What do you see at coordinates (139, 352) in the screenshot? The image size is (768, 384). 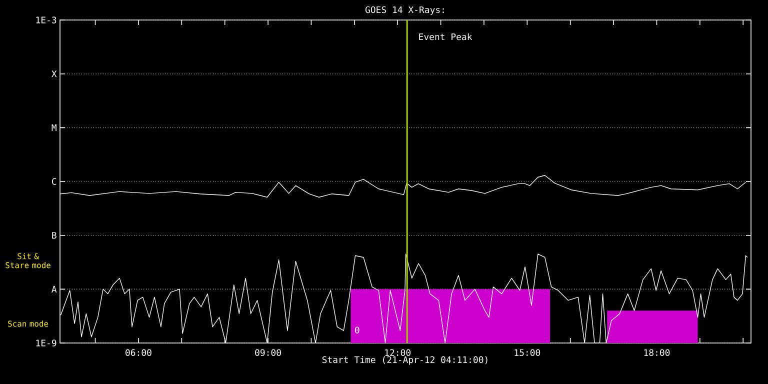 I see `x-tick-label: 06:00` at bounding box center [139, 352].